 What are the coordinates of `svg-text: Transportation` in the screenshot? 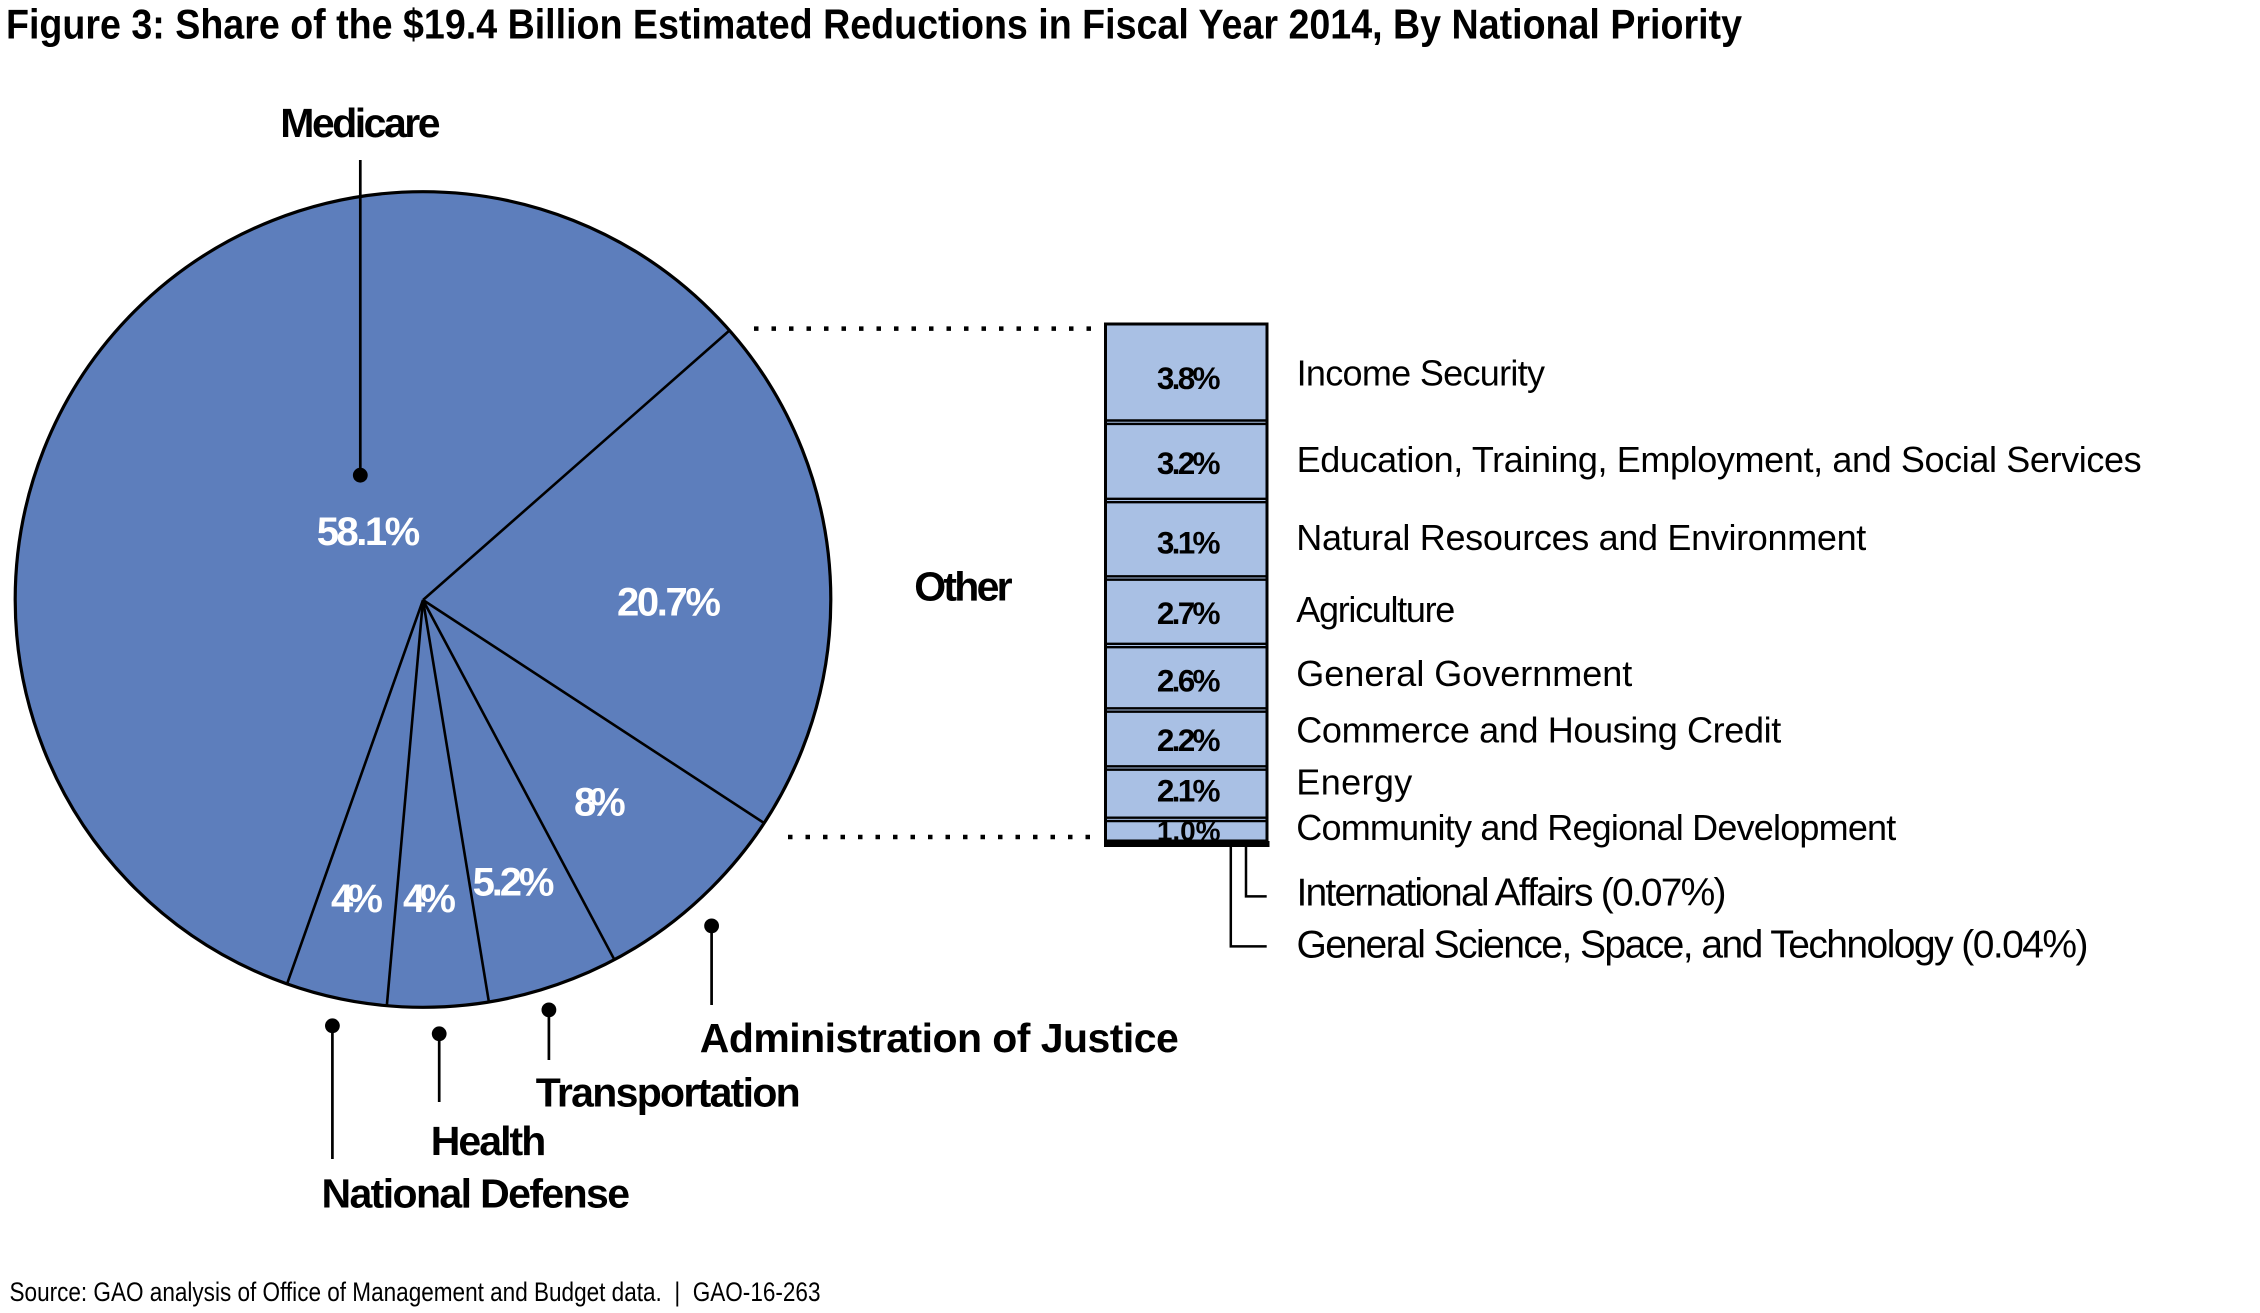 It's located at (668, 1093).